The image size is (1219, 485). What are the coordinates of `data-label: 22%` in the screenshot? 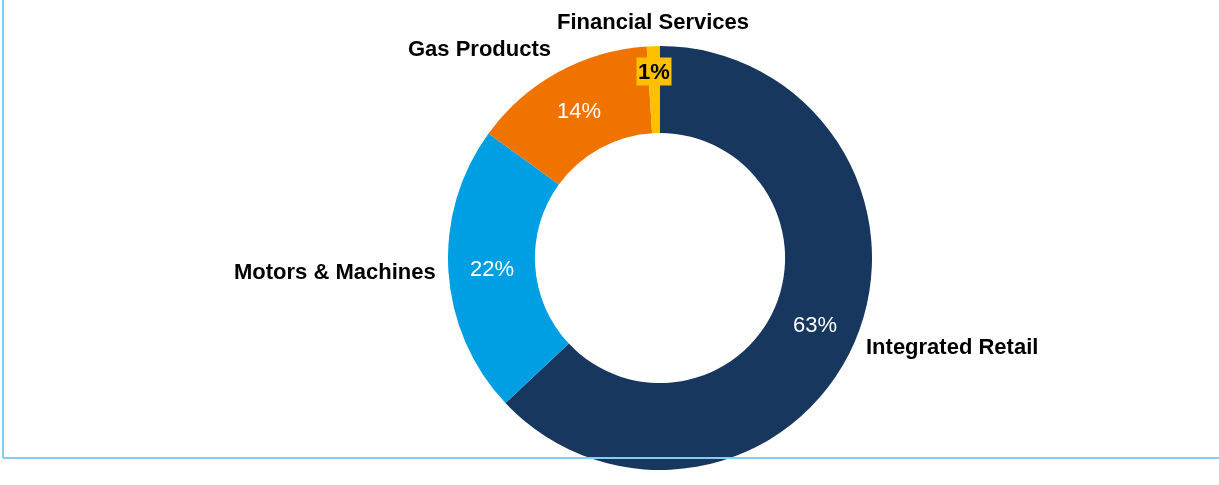 It's located at (492, 268).